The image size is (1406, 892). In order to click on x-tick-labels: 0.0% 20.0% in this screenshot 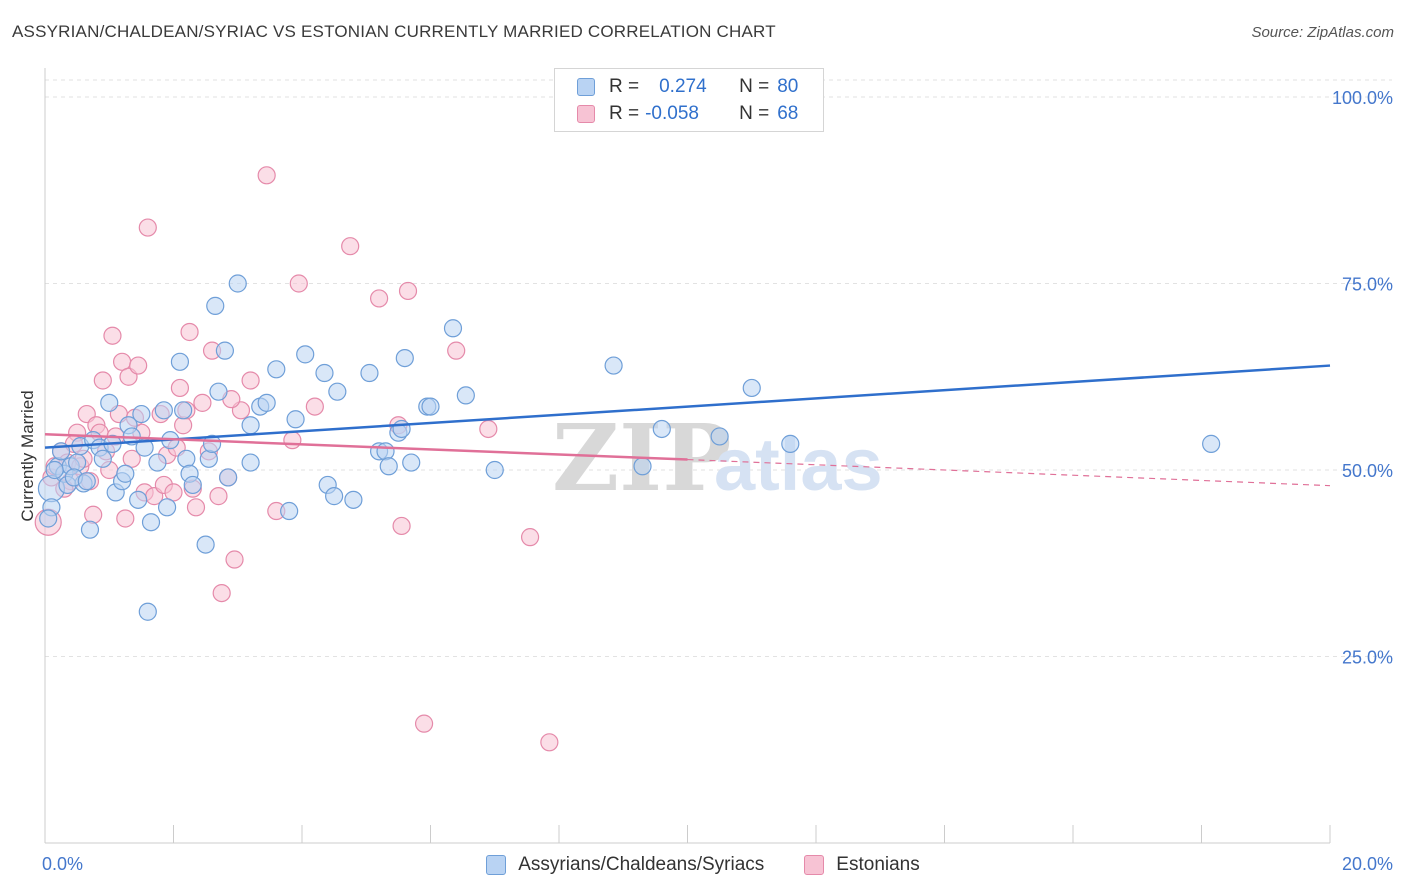, I will do `click(717, 864)`.